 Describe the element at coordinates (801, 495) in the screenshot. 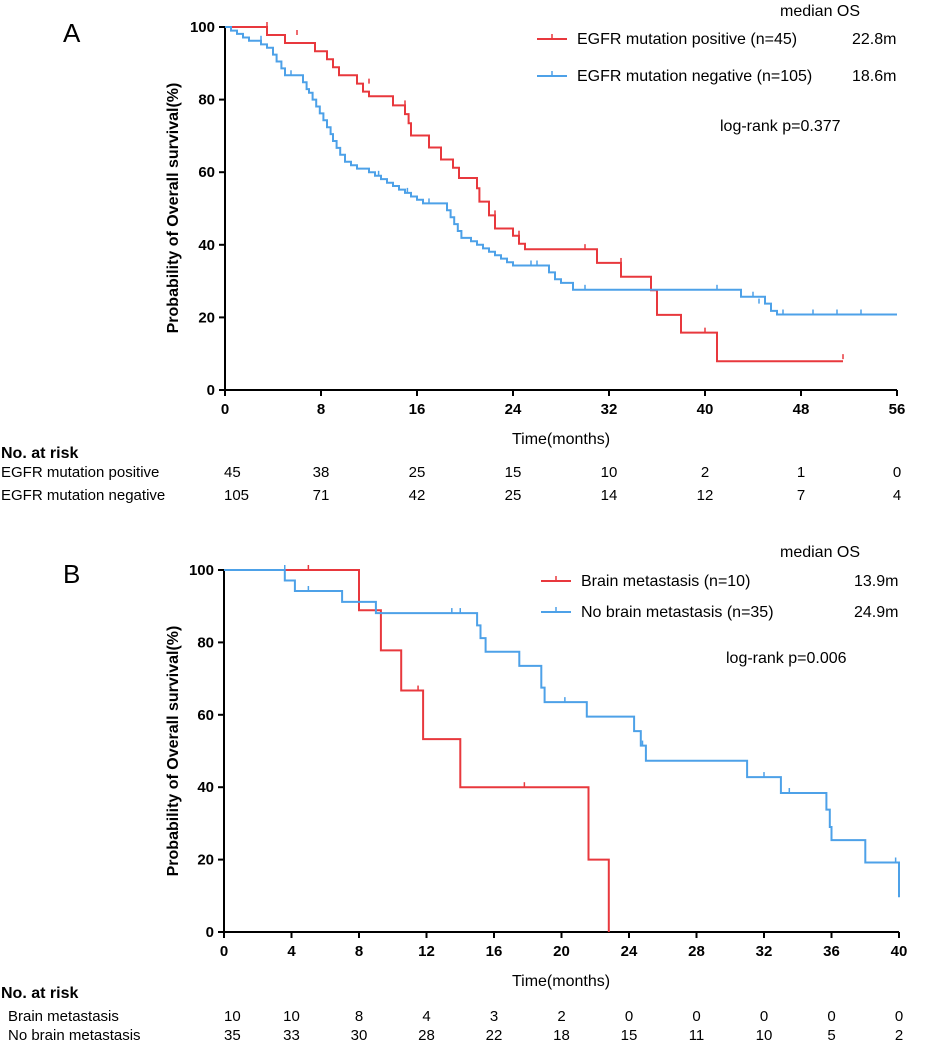

I see `at-risk-count: 7` at that location.